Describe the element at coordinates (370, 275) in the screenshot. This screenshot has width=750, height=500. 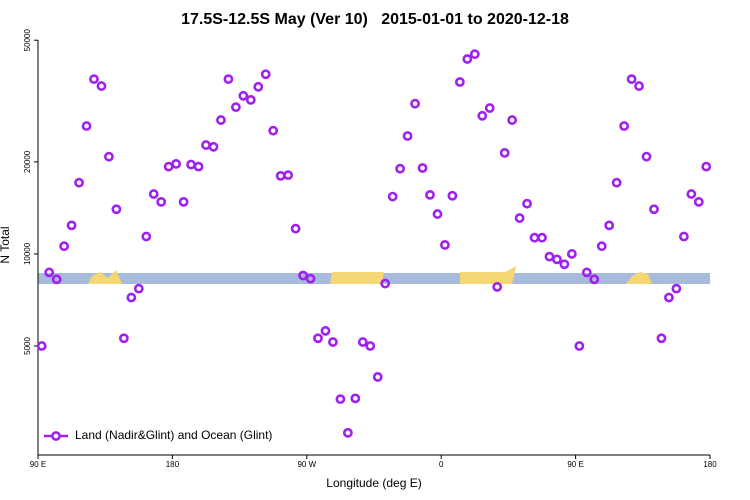
I see `land-band` at that location.